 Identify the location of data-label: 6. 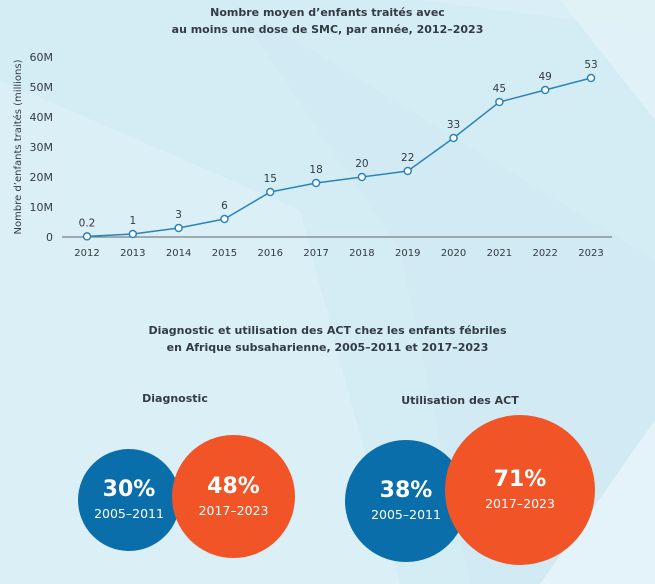
(224, 206).